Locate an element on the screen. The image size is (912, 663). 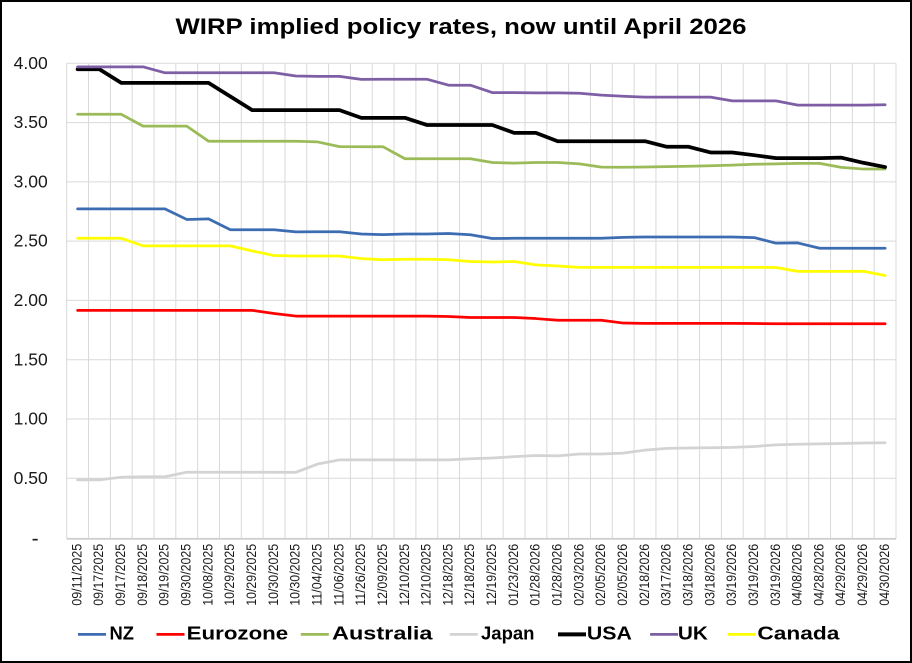
svg-text: 11/26/2025 is located at coordinates (360, 575).